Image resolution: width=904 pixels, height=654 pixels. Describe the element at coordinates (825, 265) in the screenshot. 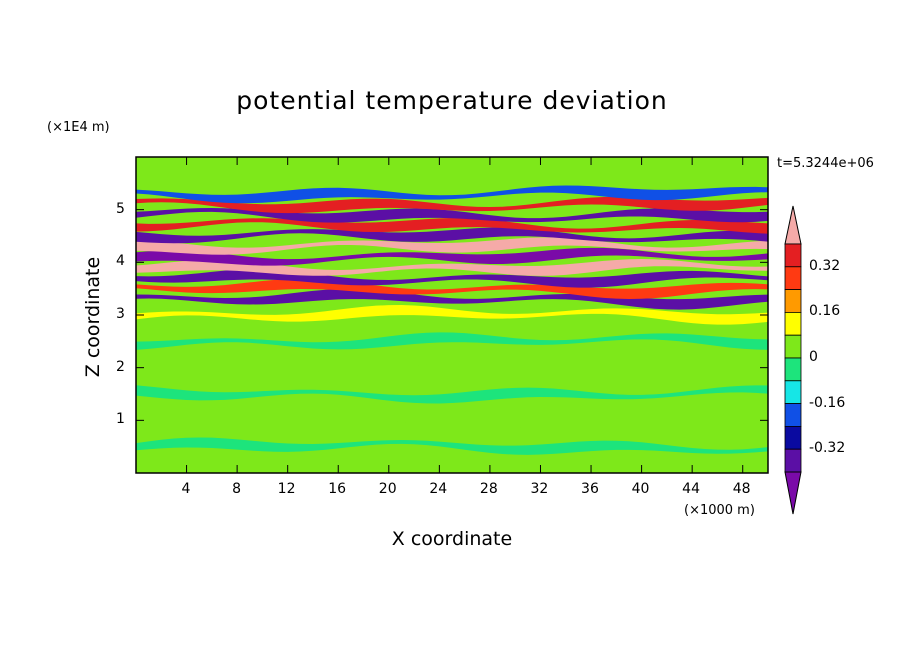

I see `colorbar-label: 0.32` at that location.